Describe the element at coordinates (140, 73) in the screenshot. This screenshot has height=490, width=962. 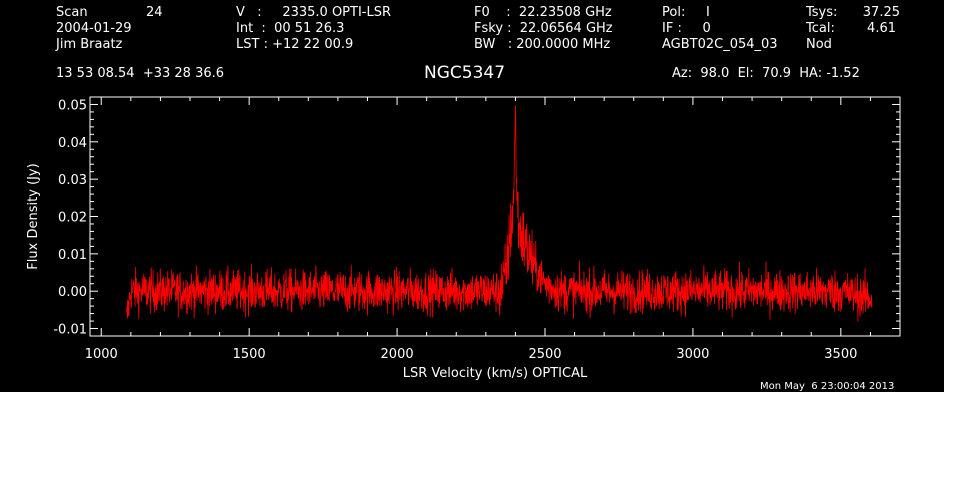
I see `source-coordinates: 13 53 08.54 +33 28 36.6` at that location.